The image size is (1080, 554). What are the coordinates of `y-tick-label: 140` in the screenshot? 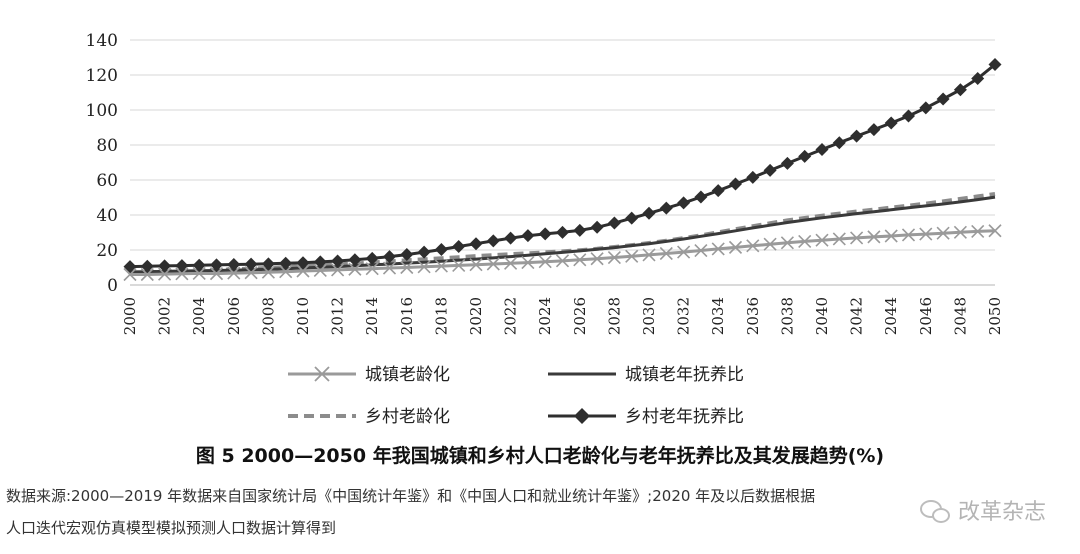 It's located at (102, 41).